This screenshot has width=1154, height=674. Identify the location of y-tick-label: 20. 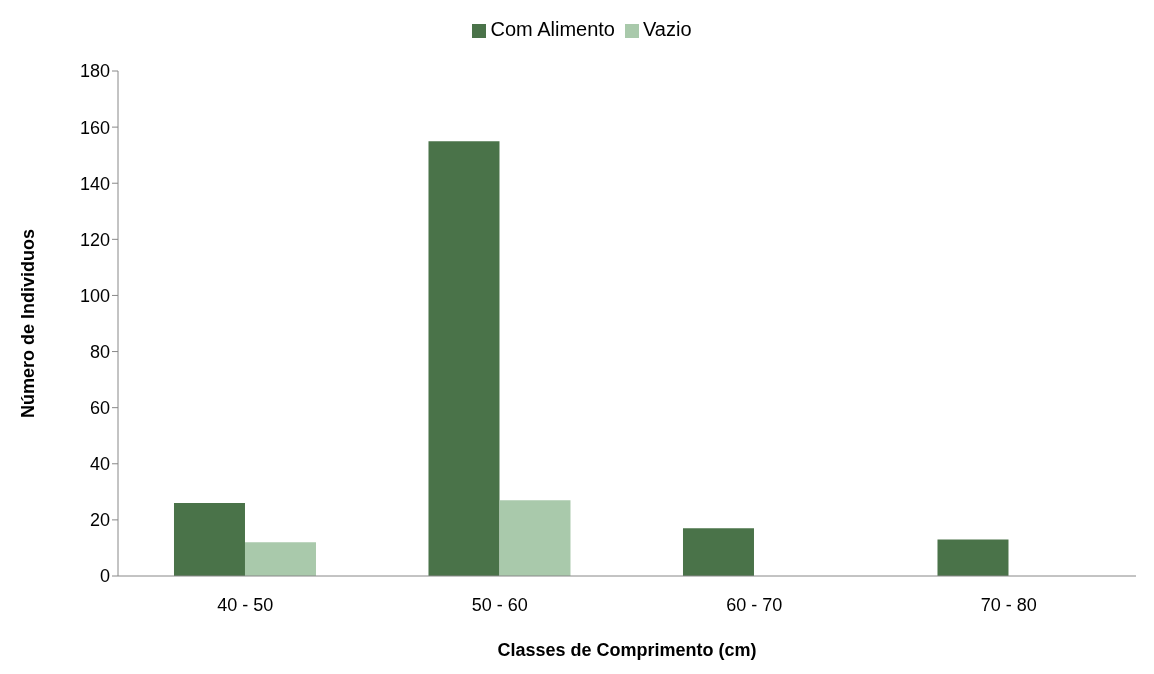
(99, 520).